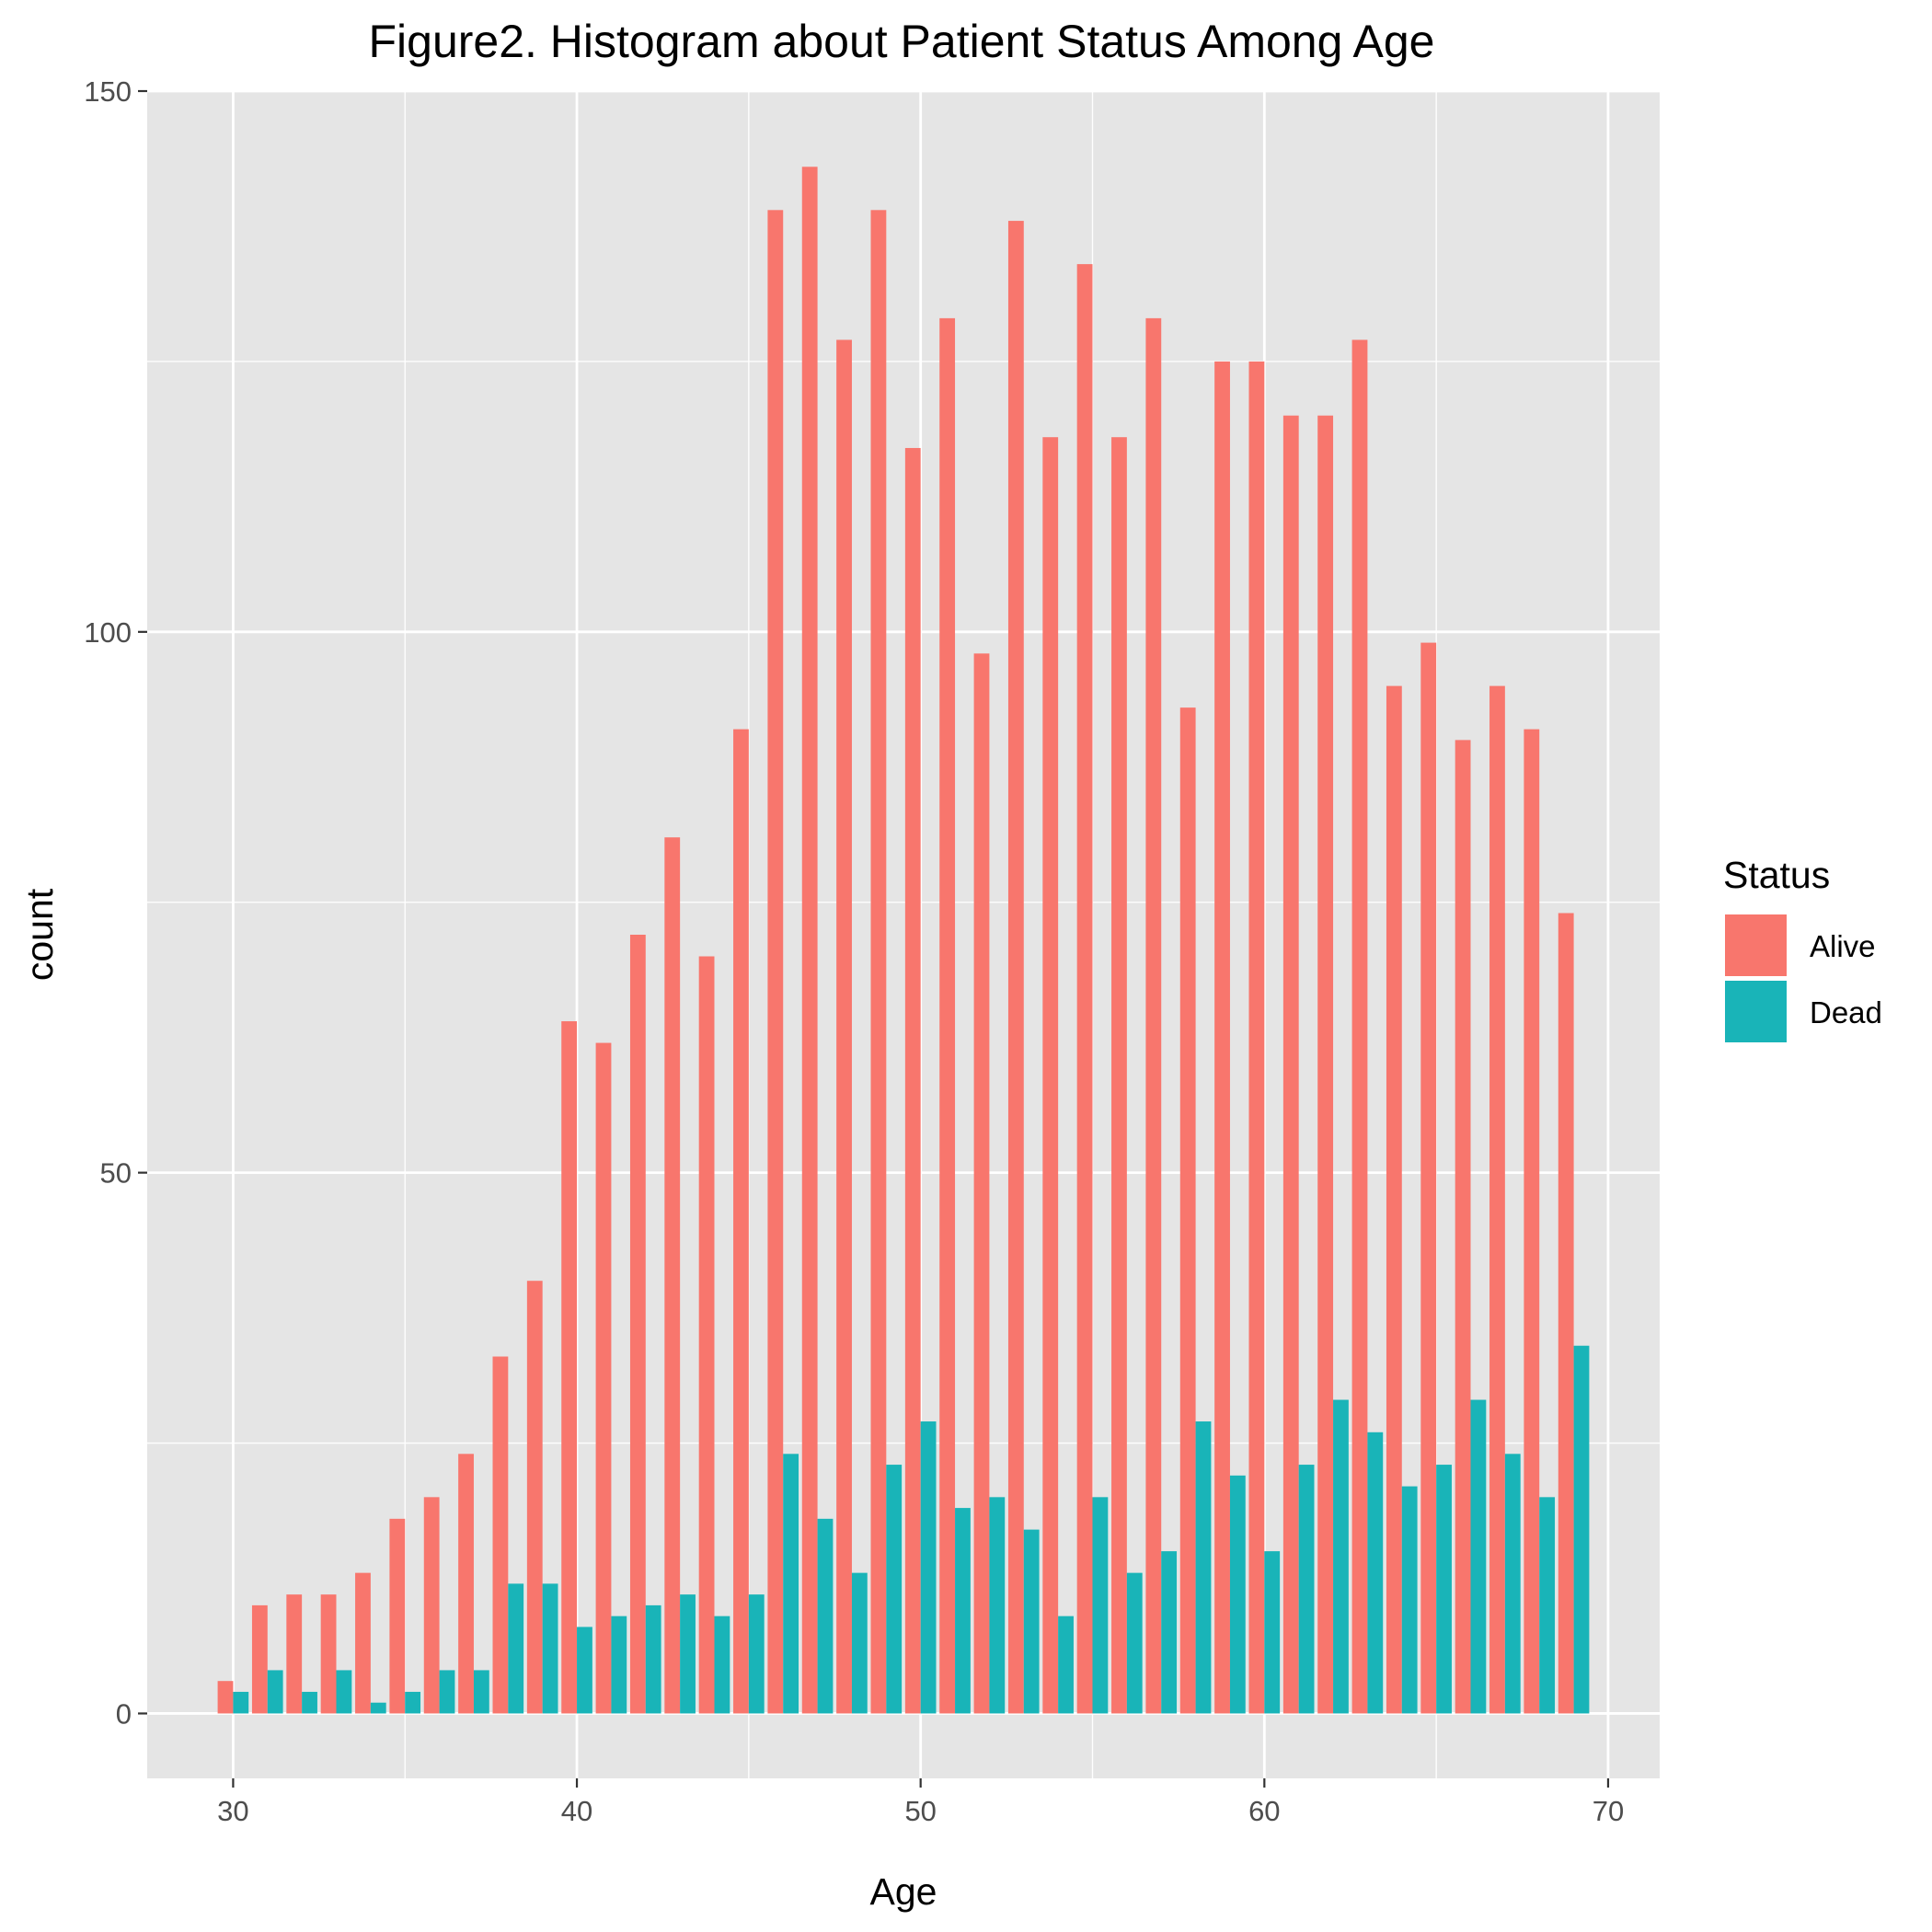  I want to click on y-tick-label: 100, so click(108, 632).